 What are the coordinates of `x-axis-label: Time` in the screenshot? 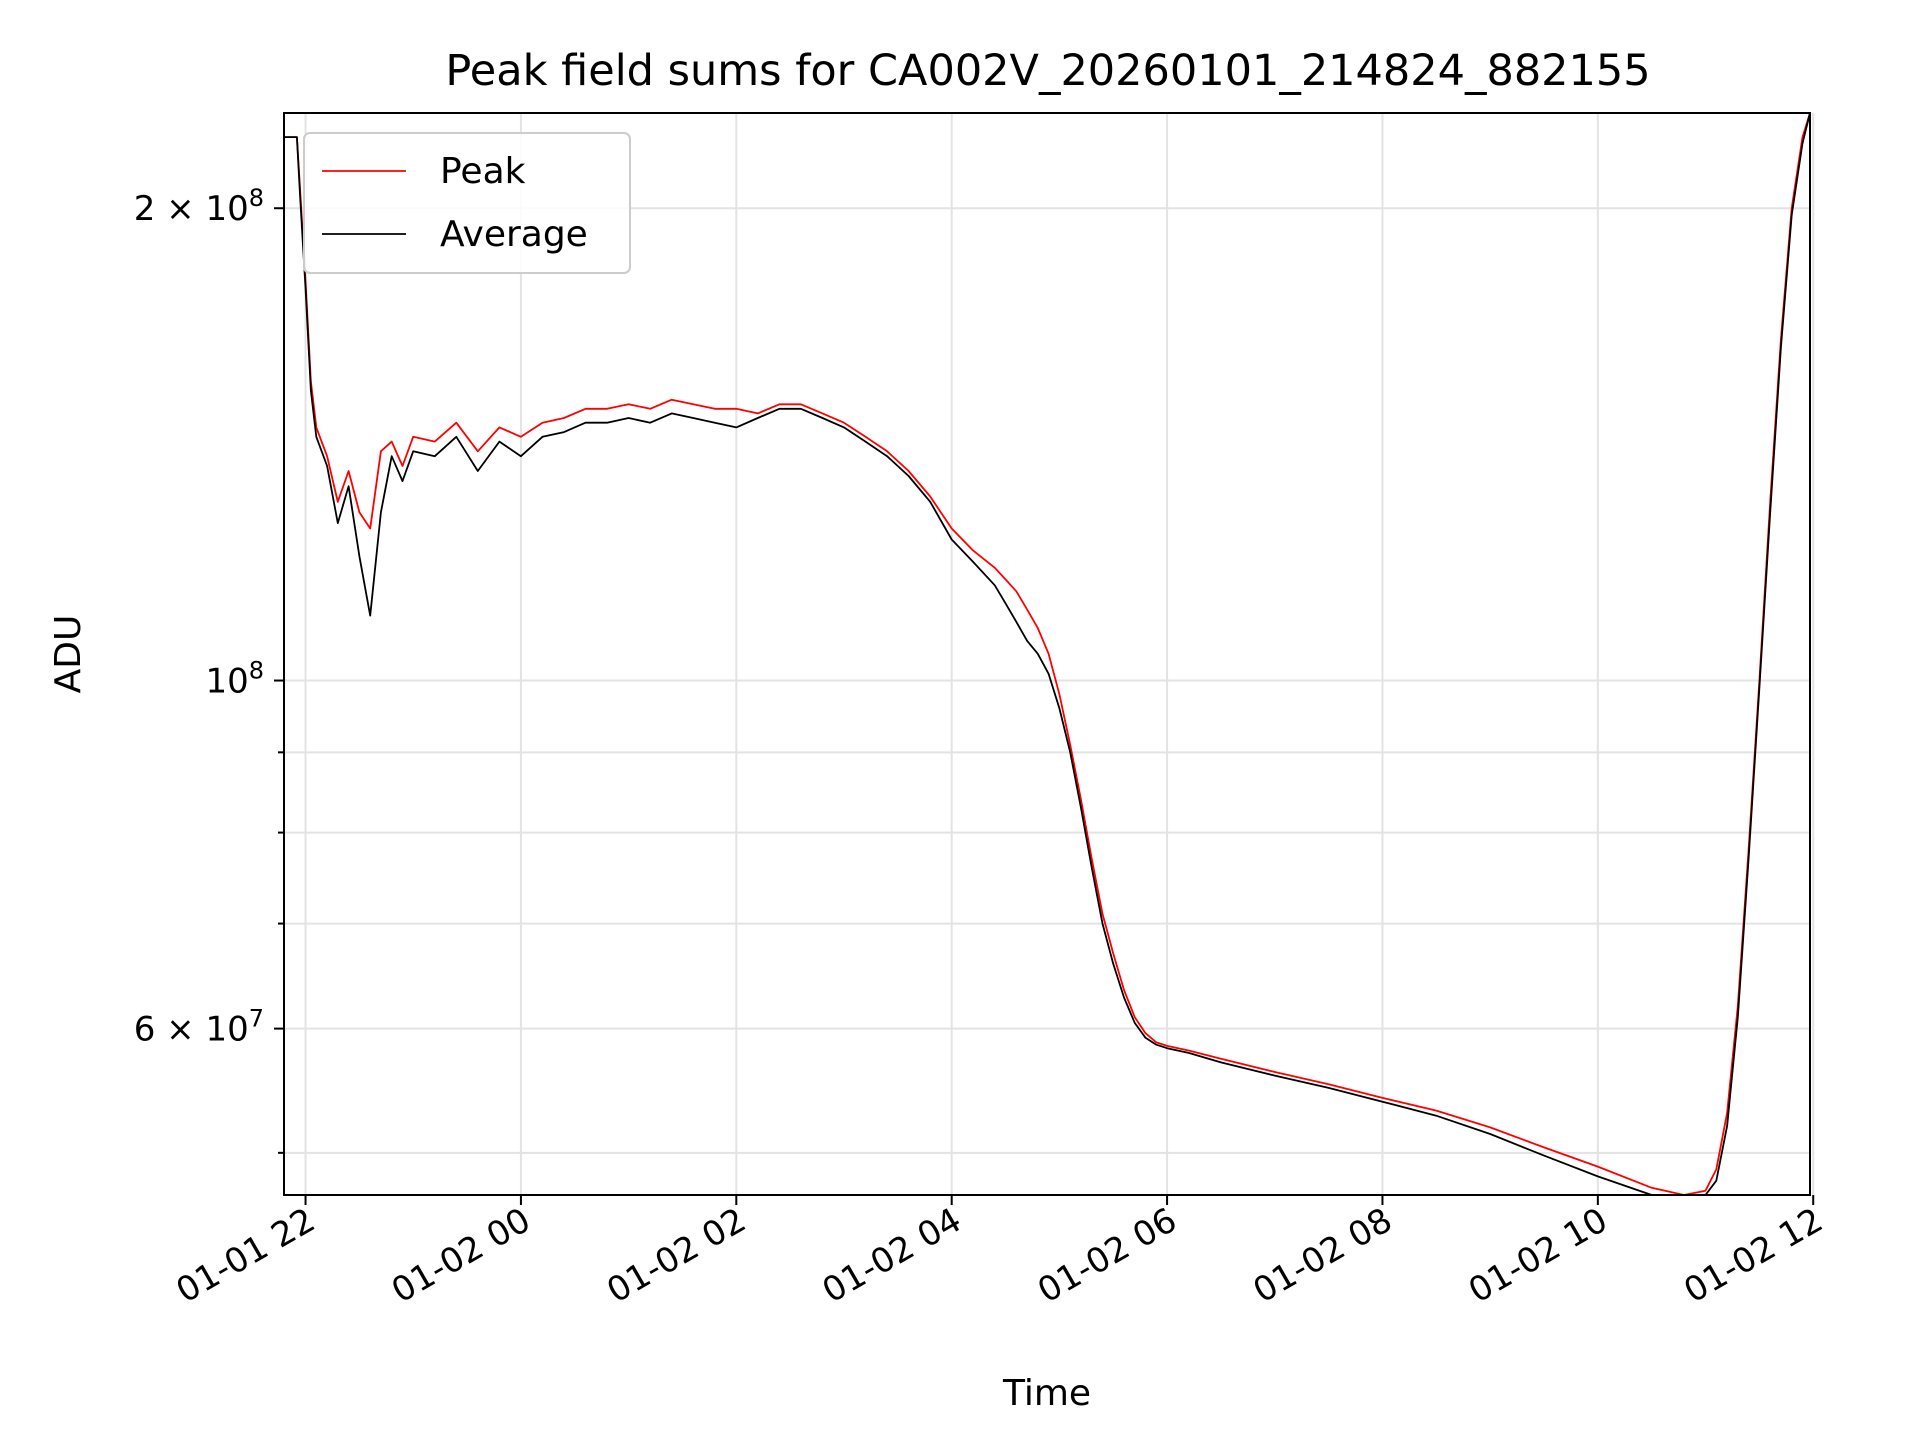 It's located at (1046, 1393).